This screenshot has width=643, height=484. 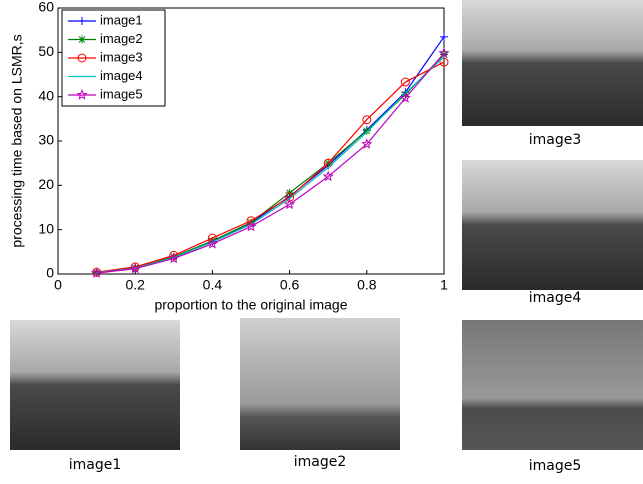 I want to click on legend-label: image4, so click(x=121, y=75).